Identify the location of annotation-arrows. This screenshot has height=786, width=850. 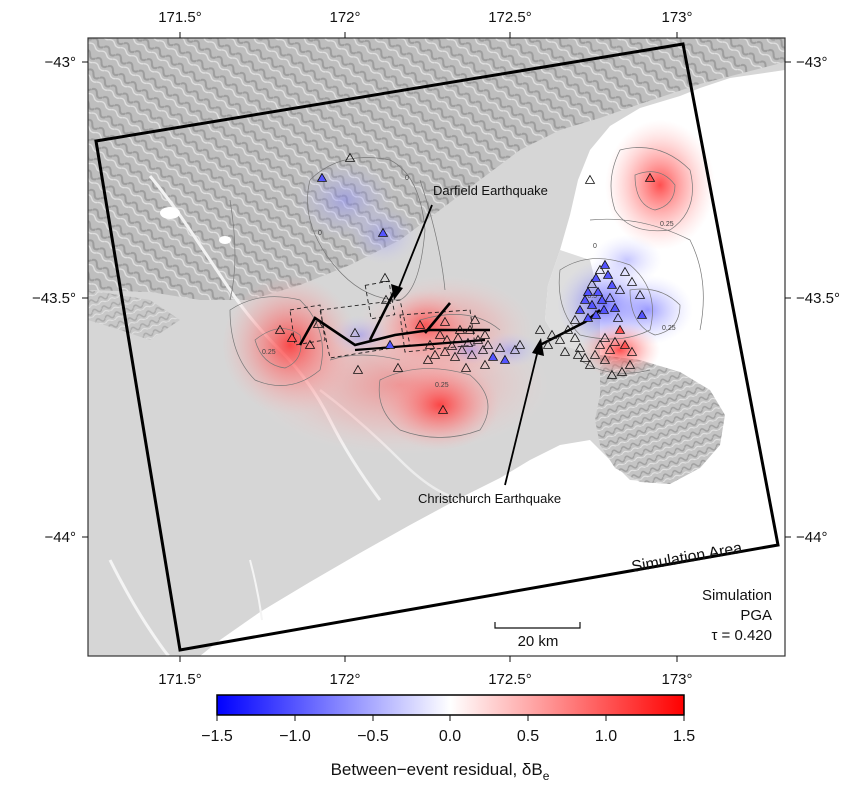
(467, 345).